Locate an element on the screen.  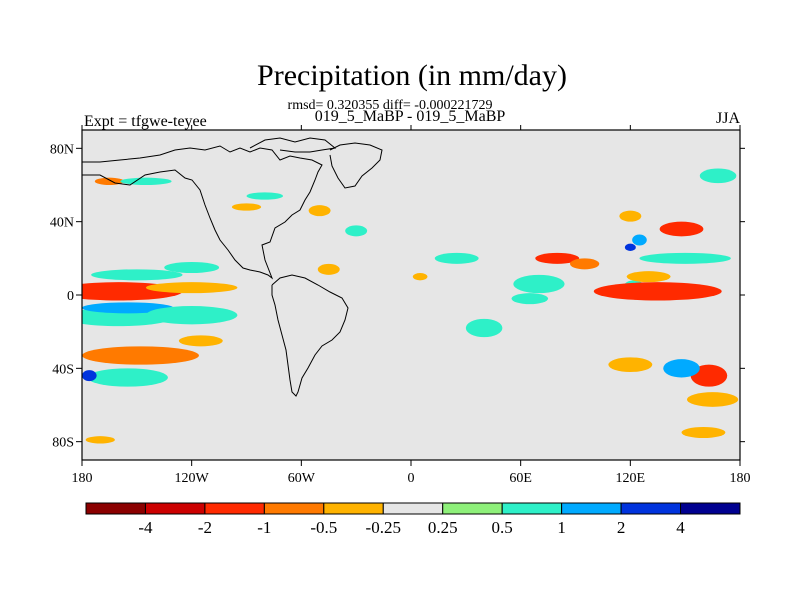
y-tick-label: 80S is located at coordinates (63, 443).